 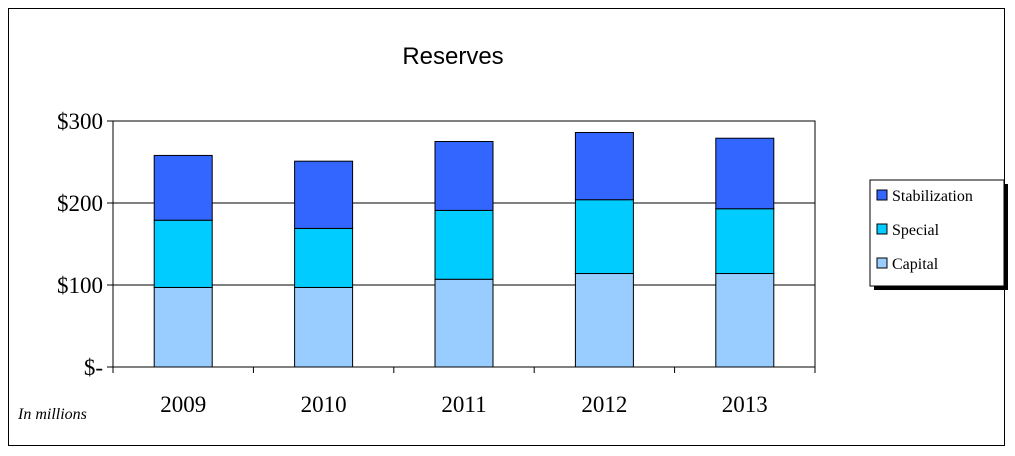 I want to click on legend-swatch-stabilization, so click(x=882, y=195).